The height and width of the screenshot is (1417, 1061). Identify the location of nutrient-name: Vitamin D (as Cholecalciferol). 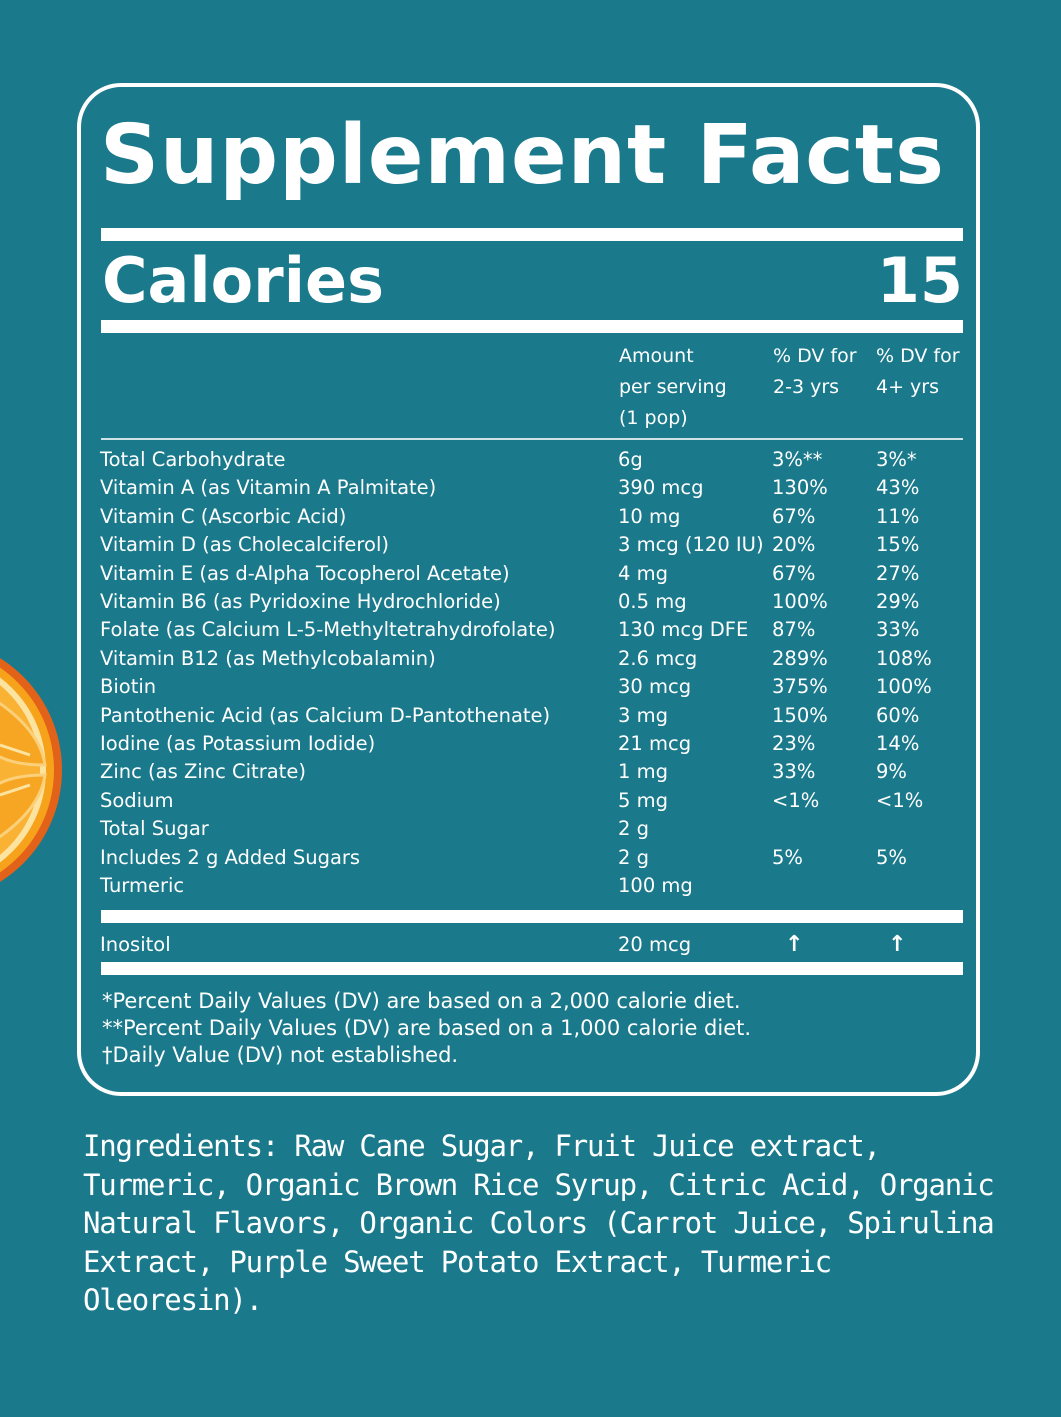
(244, 545).